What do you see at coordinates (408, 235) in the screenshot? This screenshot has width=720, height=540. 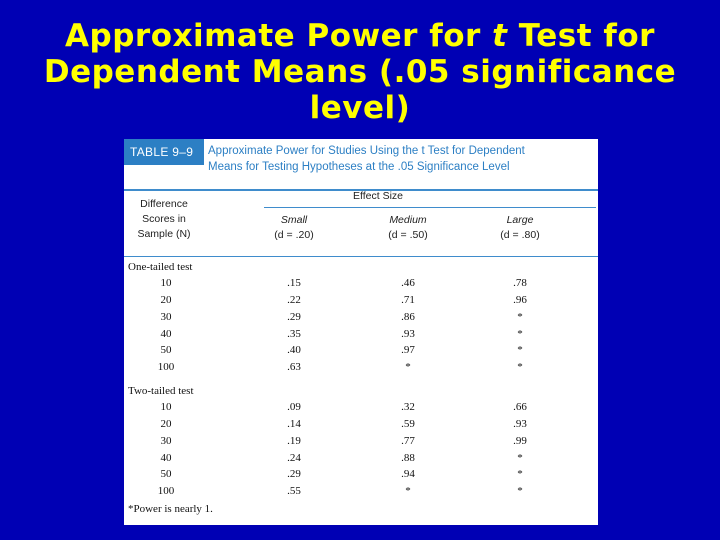 I see `medium-effect-d: (d = .50)` at bounding box center [408, 235].